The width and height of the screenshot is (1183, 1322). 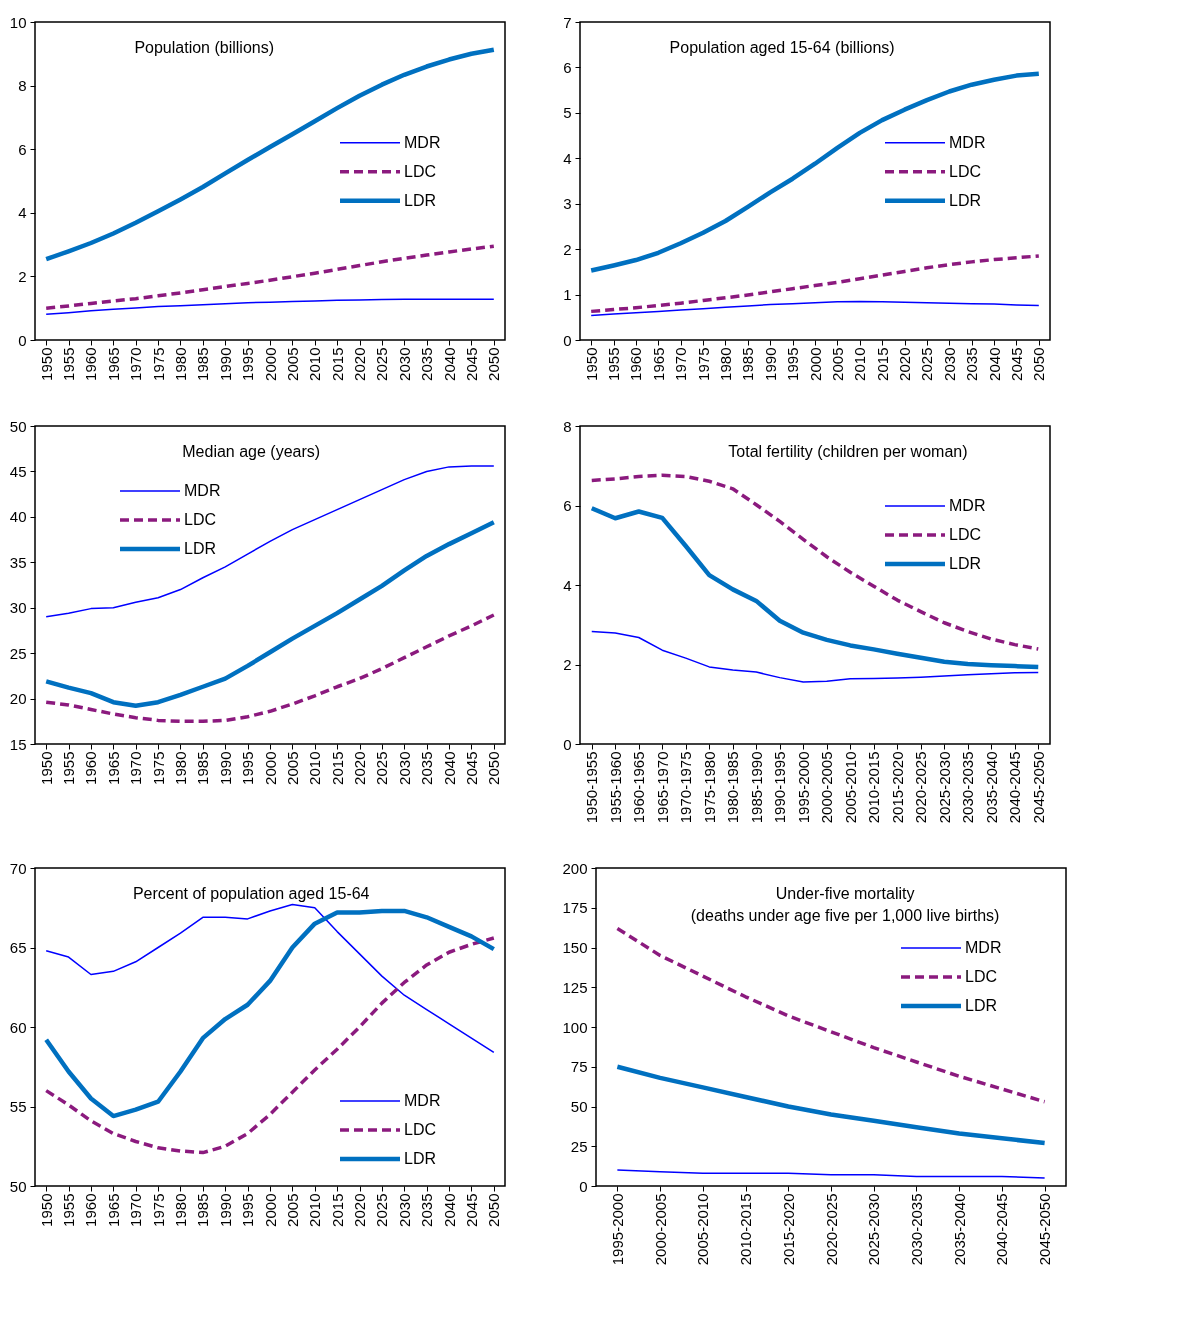 What do you see at coordinates (567, 22) in the screenshot?
I see `y-tick-label: 7` at bounding box center [567, 22].